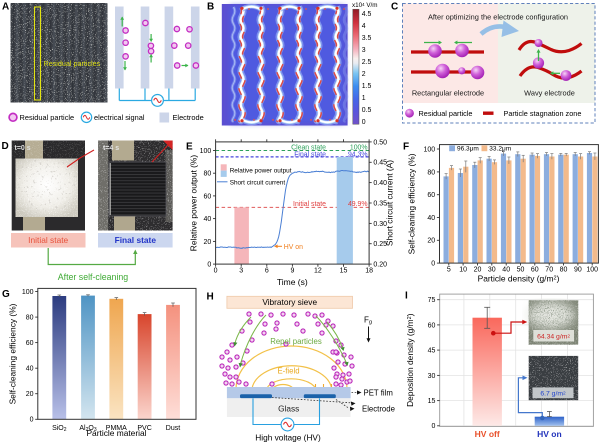 The height and width of the screenshot is (443, 600). Describe the element at coordinates (189, 147) in the screenshot. I see `svg-text: E` at that location.